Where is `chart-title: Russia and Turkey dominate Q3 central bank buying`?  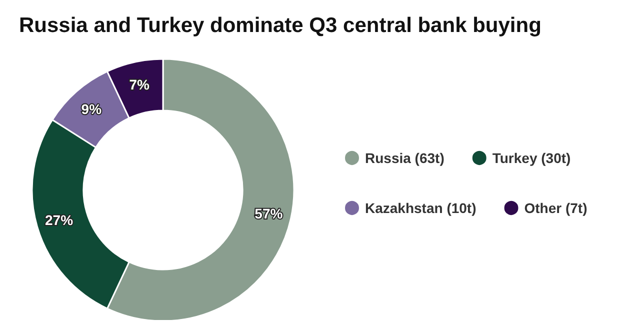 chart-title: Russia and Turkey dominate Q3 central bank buying is located at coordinates (280, 25).